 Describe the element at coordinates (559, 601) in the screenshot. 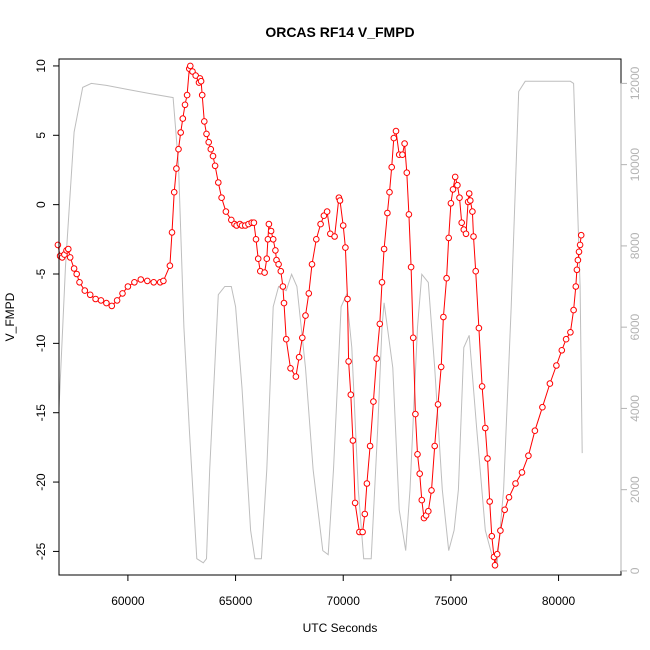

I see `x-tick-label: 80000` at that location.